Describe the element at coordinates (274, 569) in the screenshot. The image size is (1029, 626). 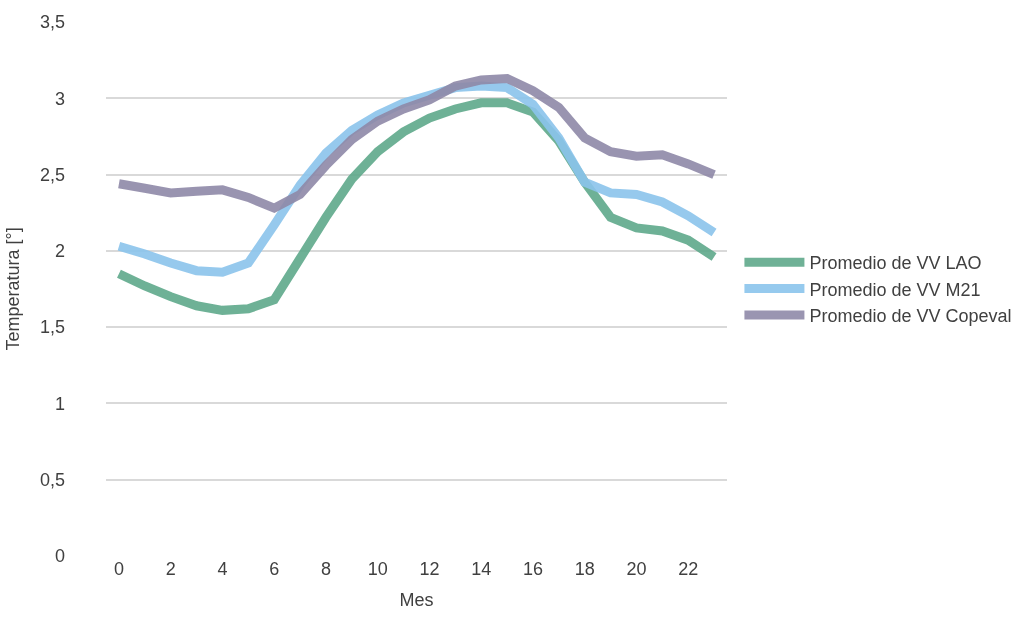
I see `x-tick-label: 6` at that location.